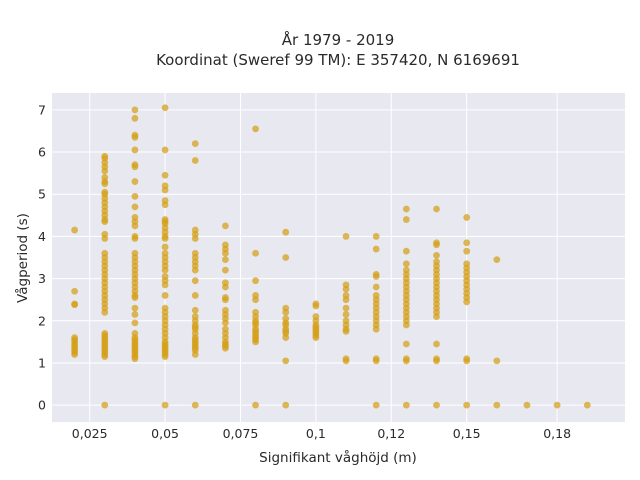  I want to click on x-tick-label: 0,025, so click(90, 433).